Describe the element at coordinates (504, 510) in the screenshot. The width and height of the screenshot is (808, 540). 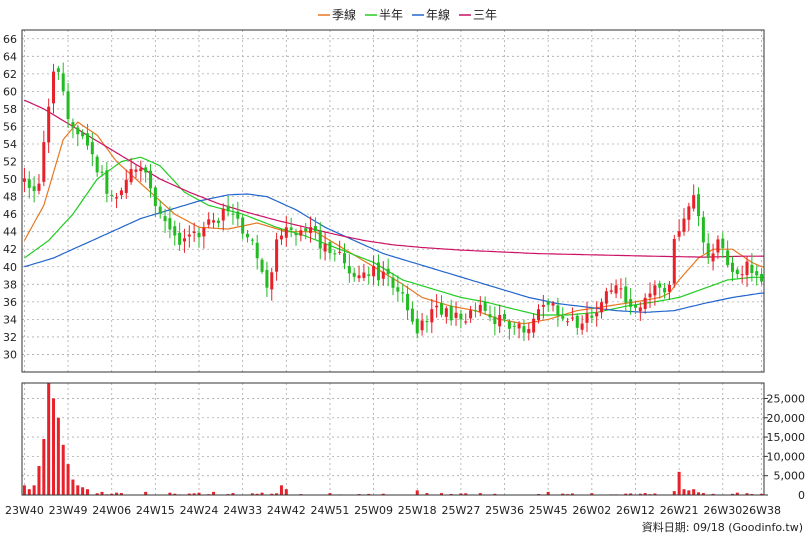
I see `x-tick-label: 25W36` at that location.